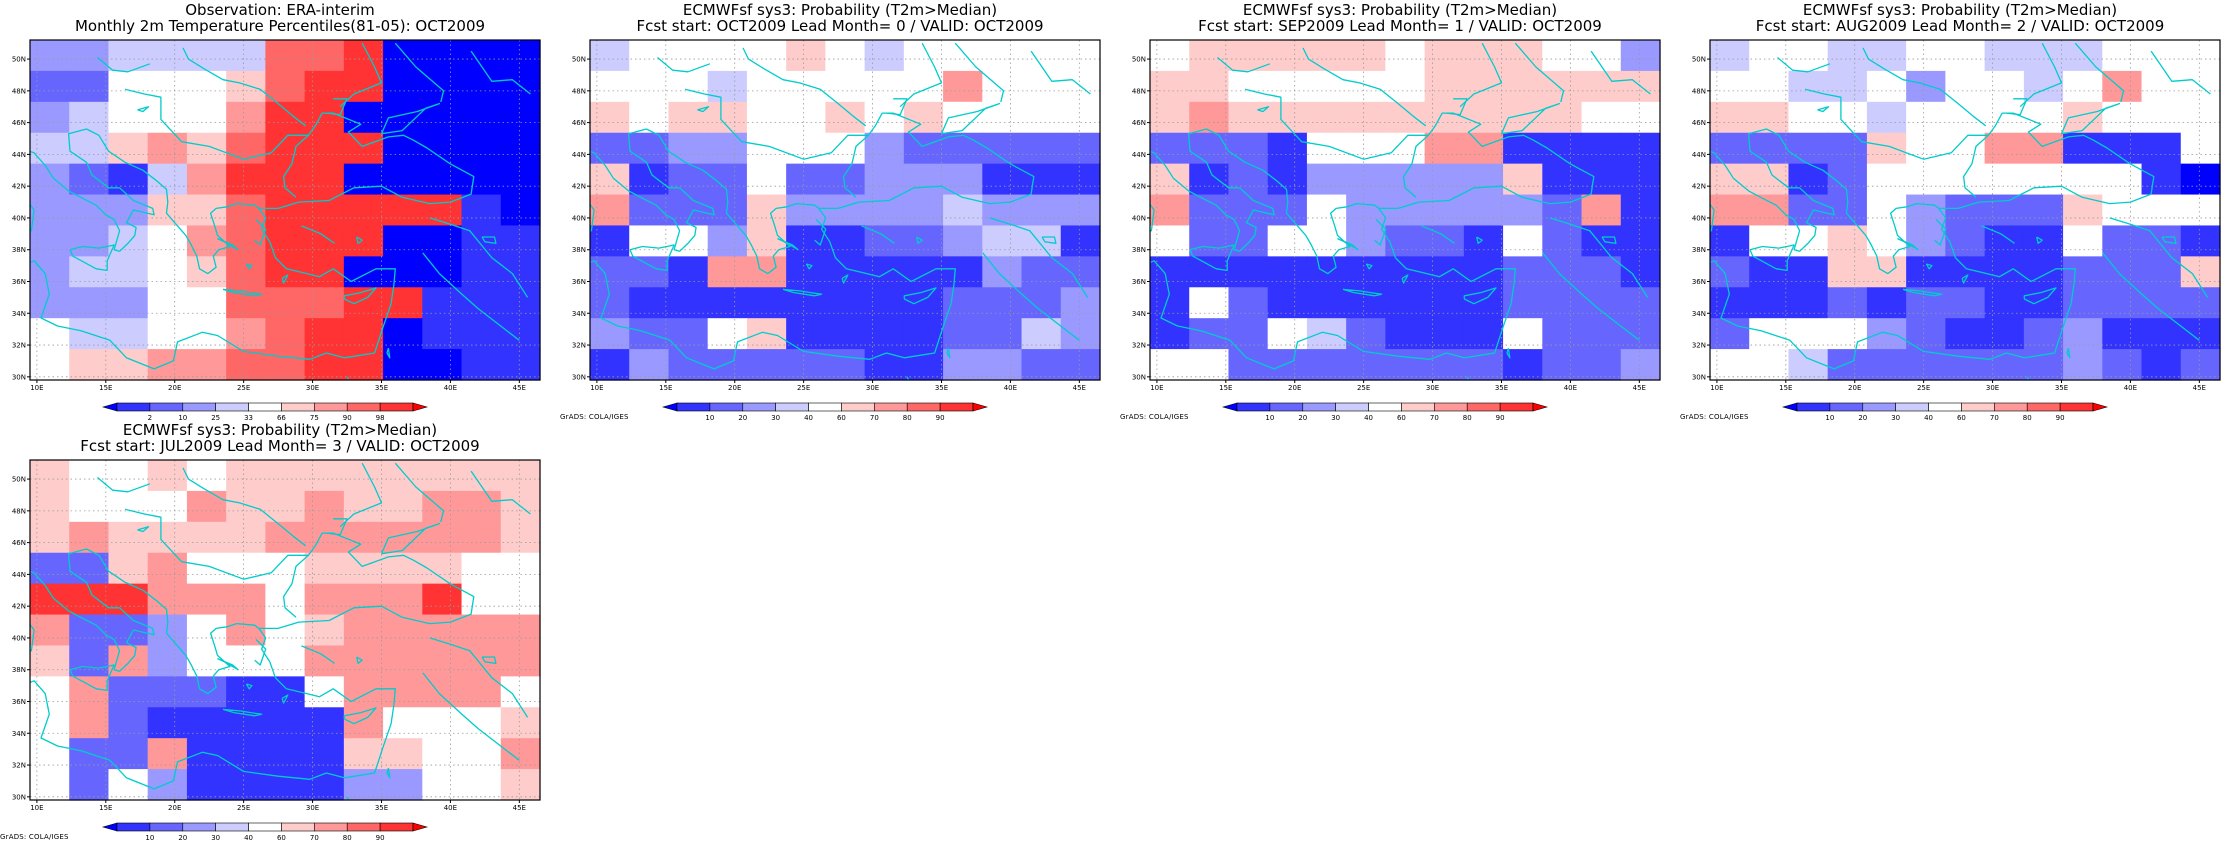 The height and width of the screenshot is (841, 2240). Describe the element at coordinates (314, 417) in the screenshot. I see `colorbar-label: 75` at that location.